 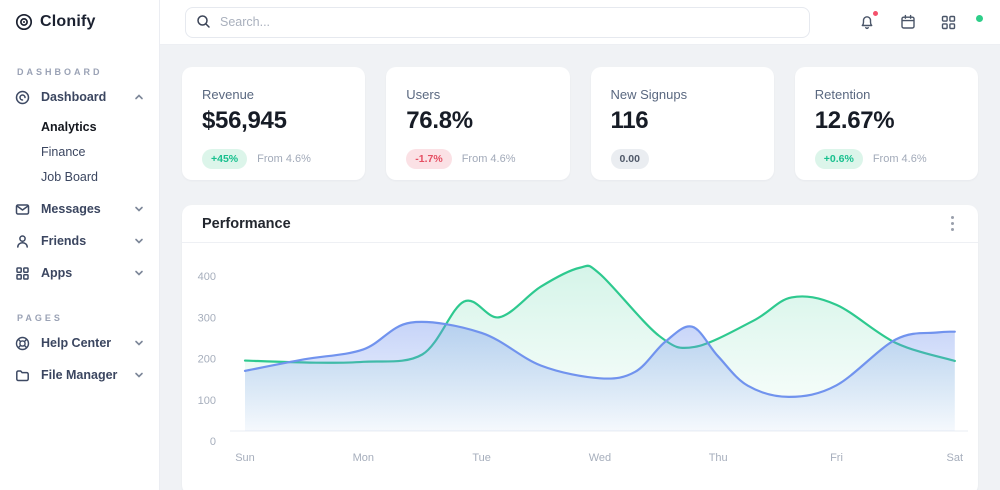 I want to click on user-icon, so click(x=22, y=241).